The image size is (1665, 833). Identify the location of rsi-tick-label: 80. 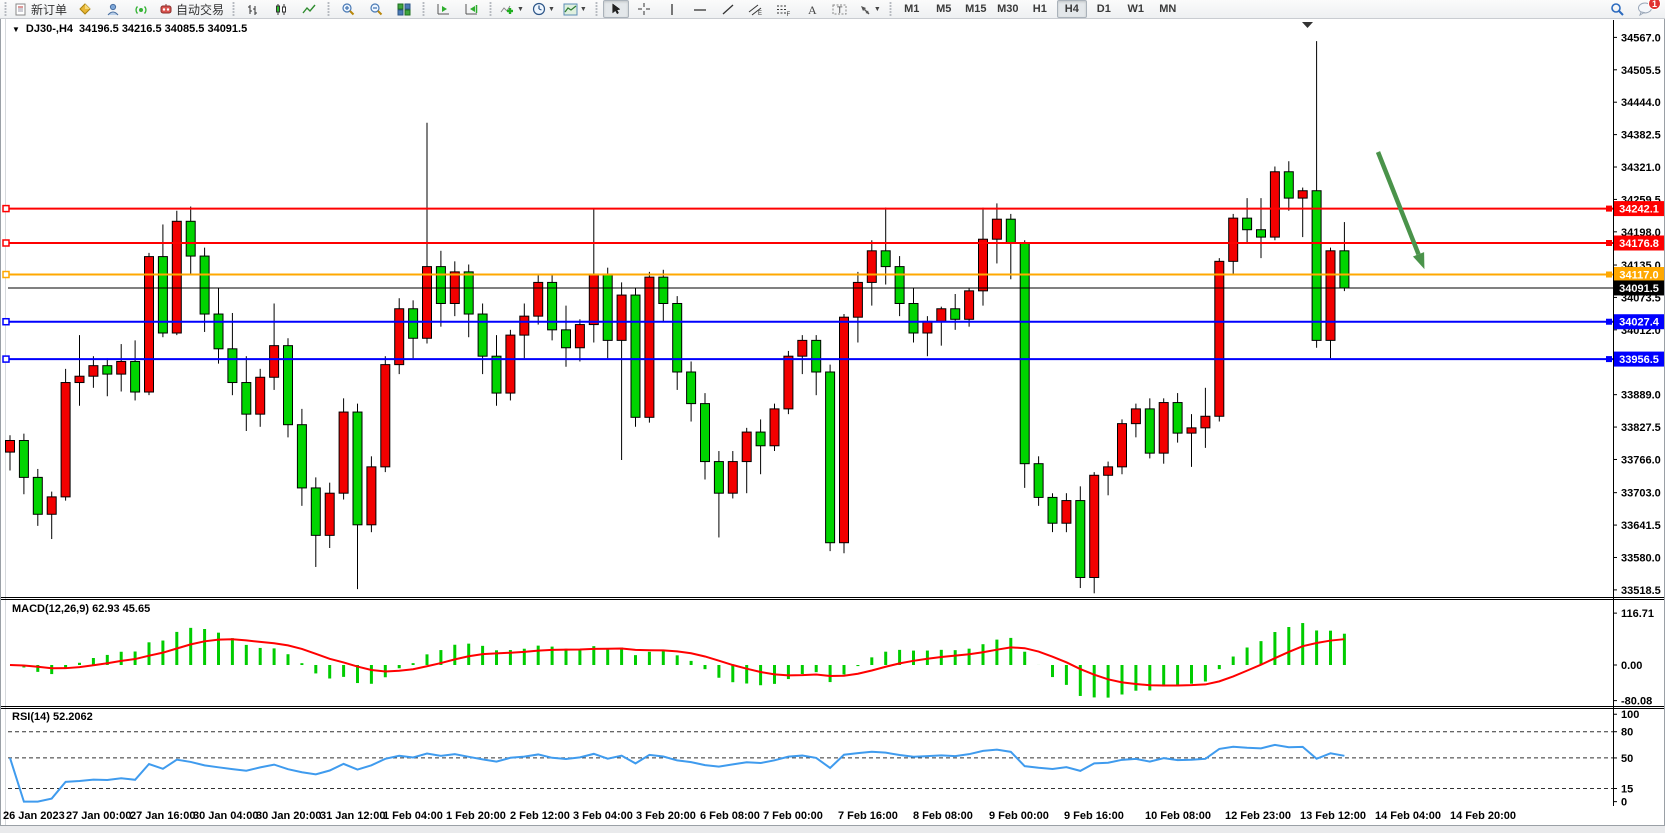
(1627, 733).